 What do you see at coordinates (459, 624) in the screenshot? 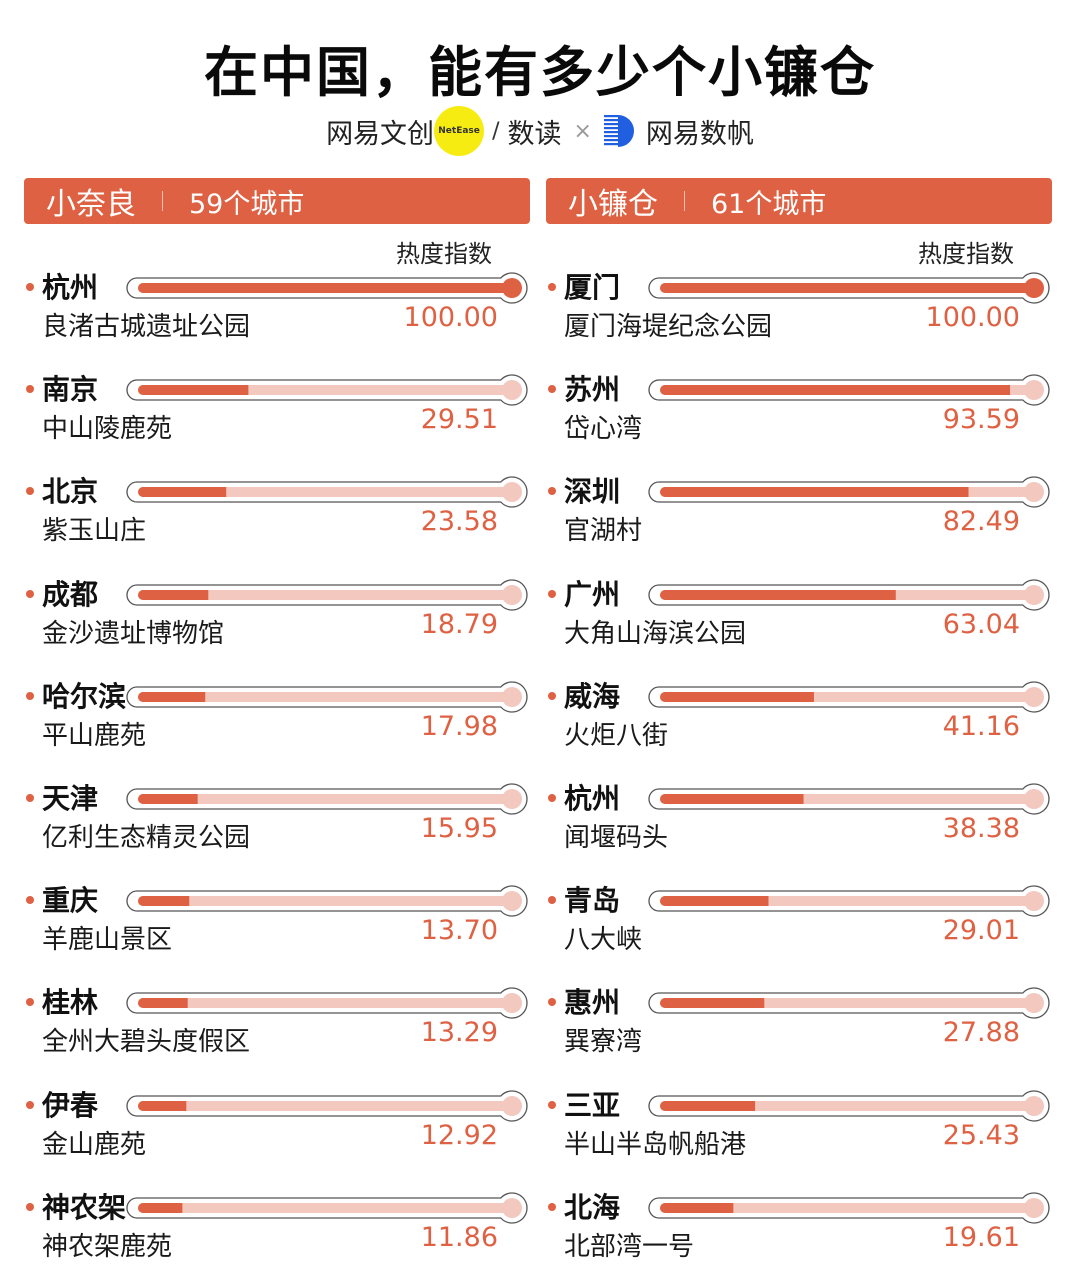
I see `heat-value: 18.79` at bounding box center [459, 624].